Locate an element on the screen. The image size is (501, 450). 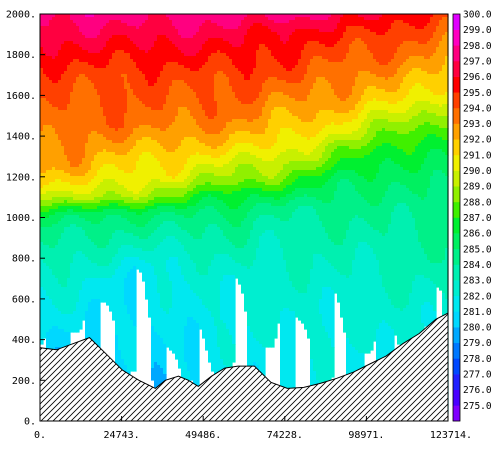
colorbar-swatch is located at coordinates (456, 209).